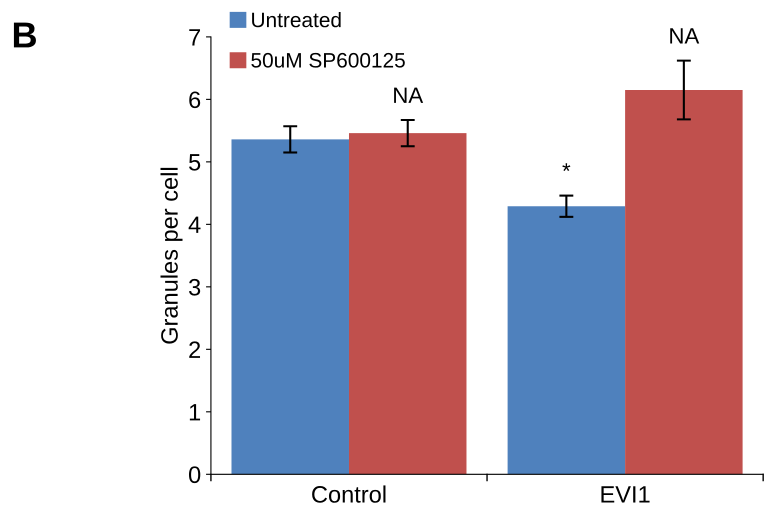  What do you see at coordinates (349, 494) in the screenshot?
I see `x-tick-label: Control` at bounding box center [349, 494].